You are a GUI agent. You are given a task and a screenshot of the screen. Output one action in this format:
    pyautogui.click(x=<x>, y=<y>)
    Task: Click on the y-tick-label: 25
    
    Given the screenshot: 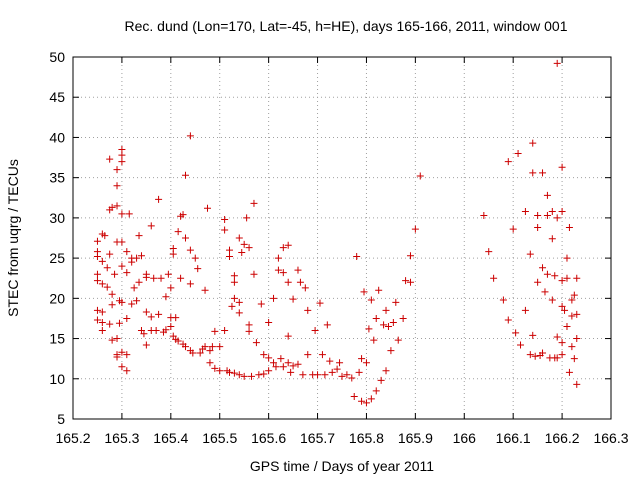 What is the action you would take?
    pyautogui.click(x=57, y=258)
    